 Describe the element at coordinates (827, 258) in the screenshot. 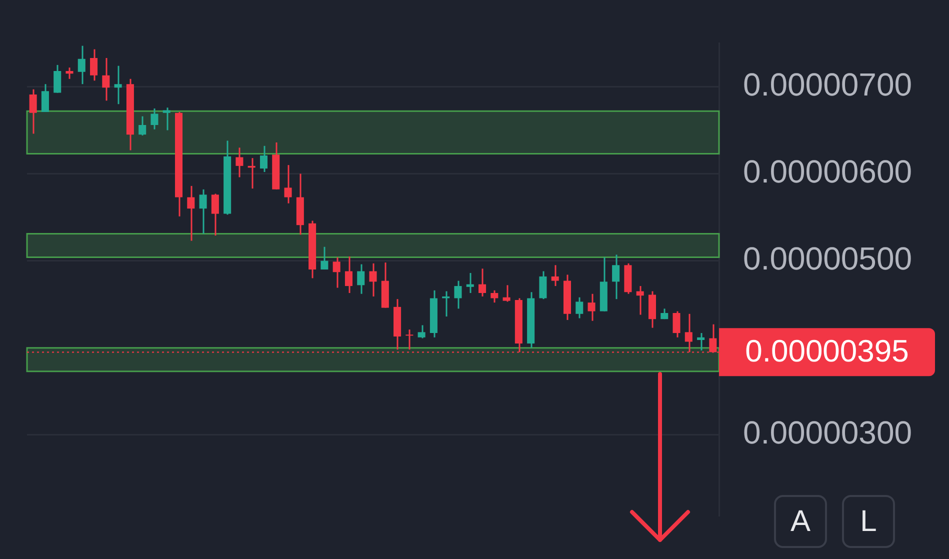

I see `y-tick-label: 0.00000500` at that location.